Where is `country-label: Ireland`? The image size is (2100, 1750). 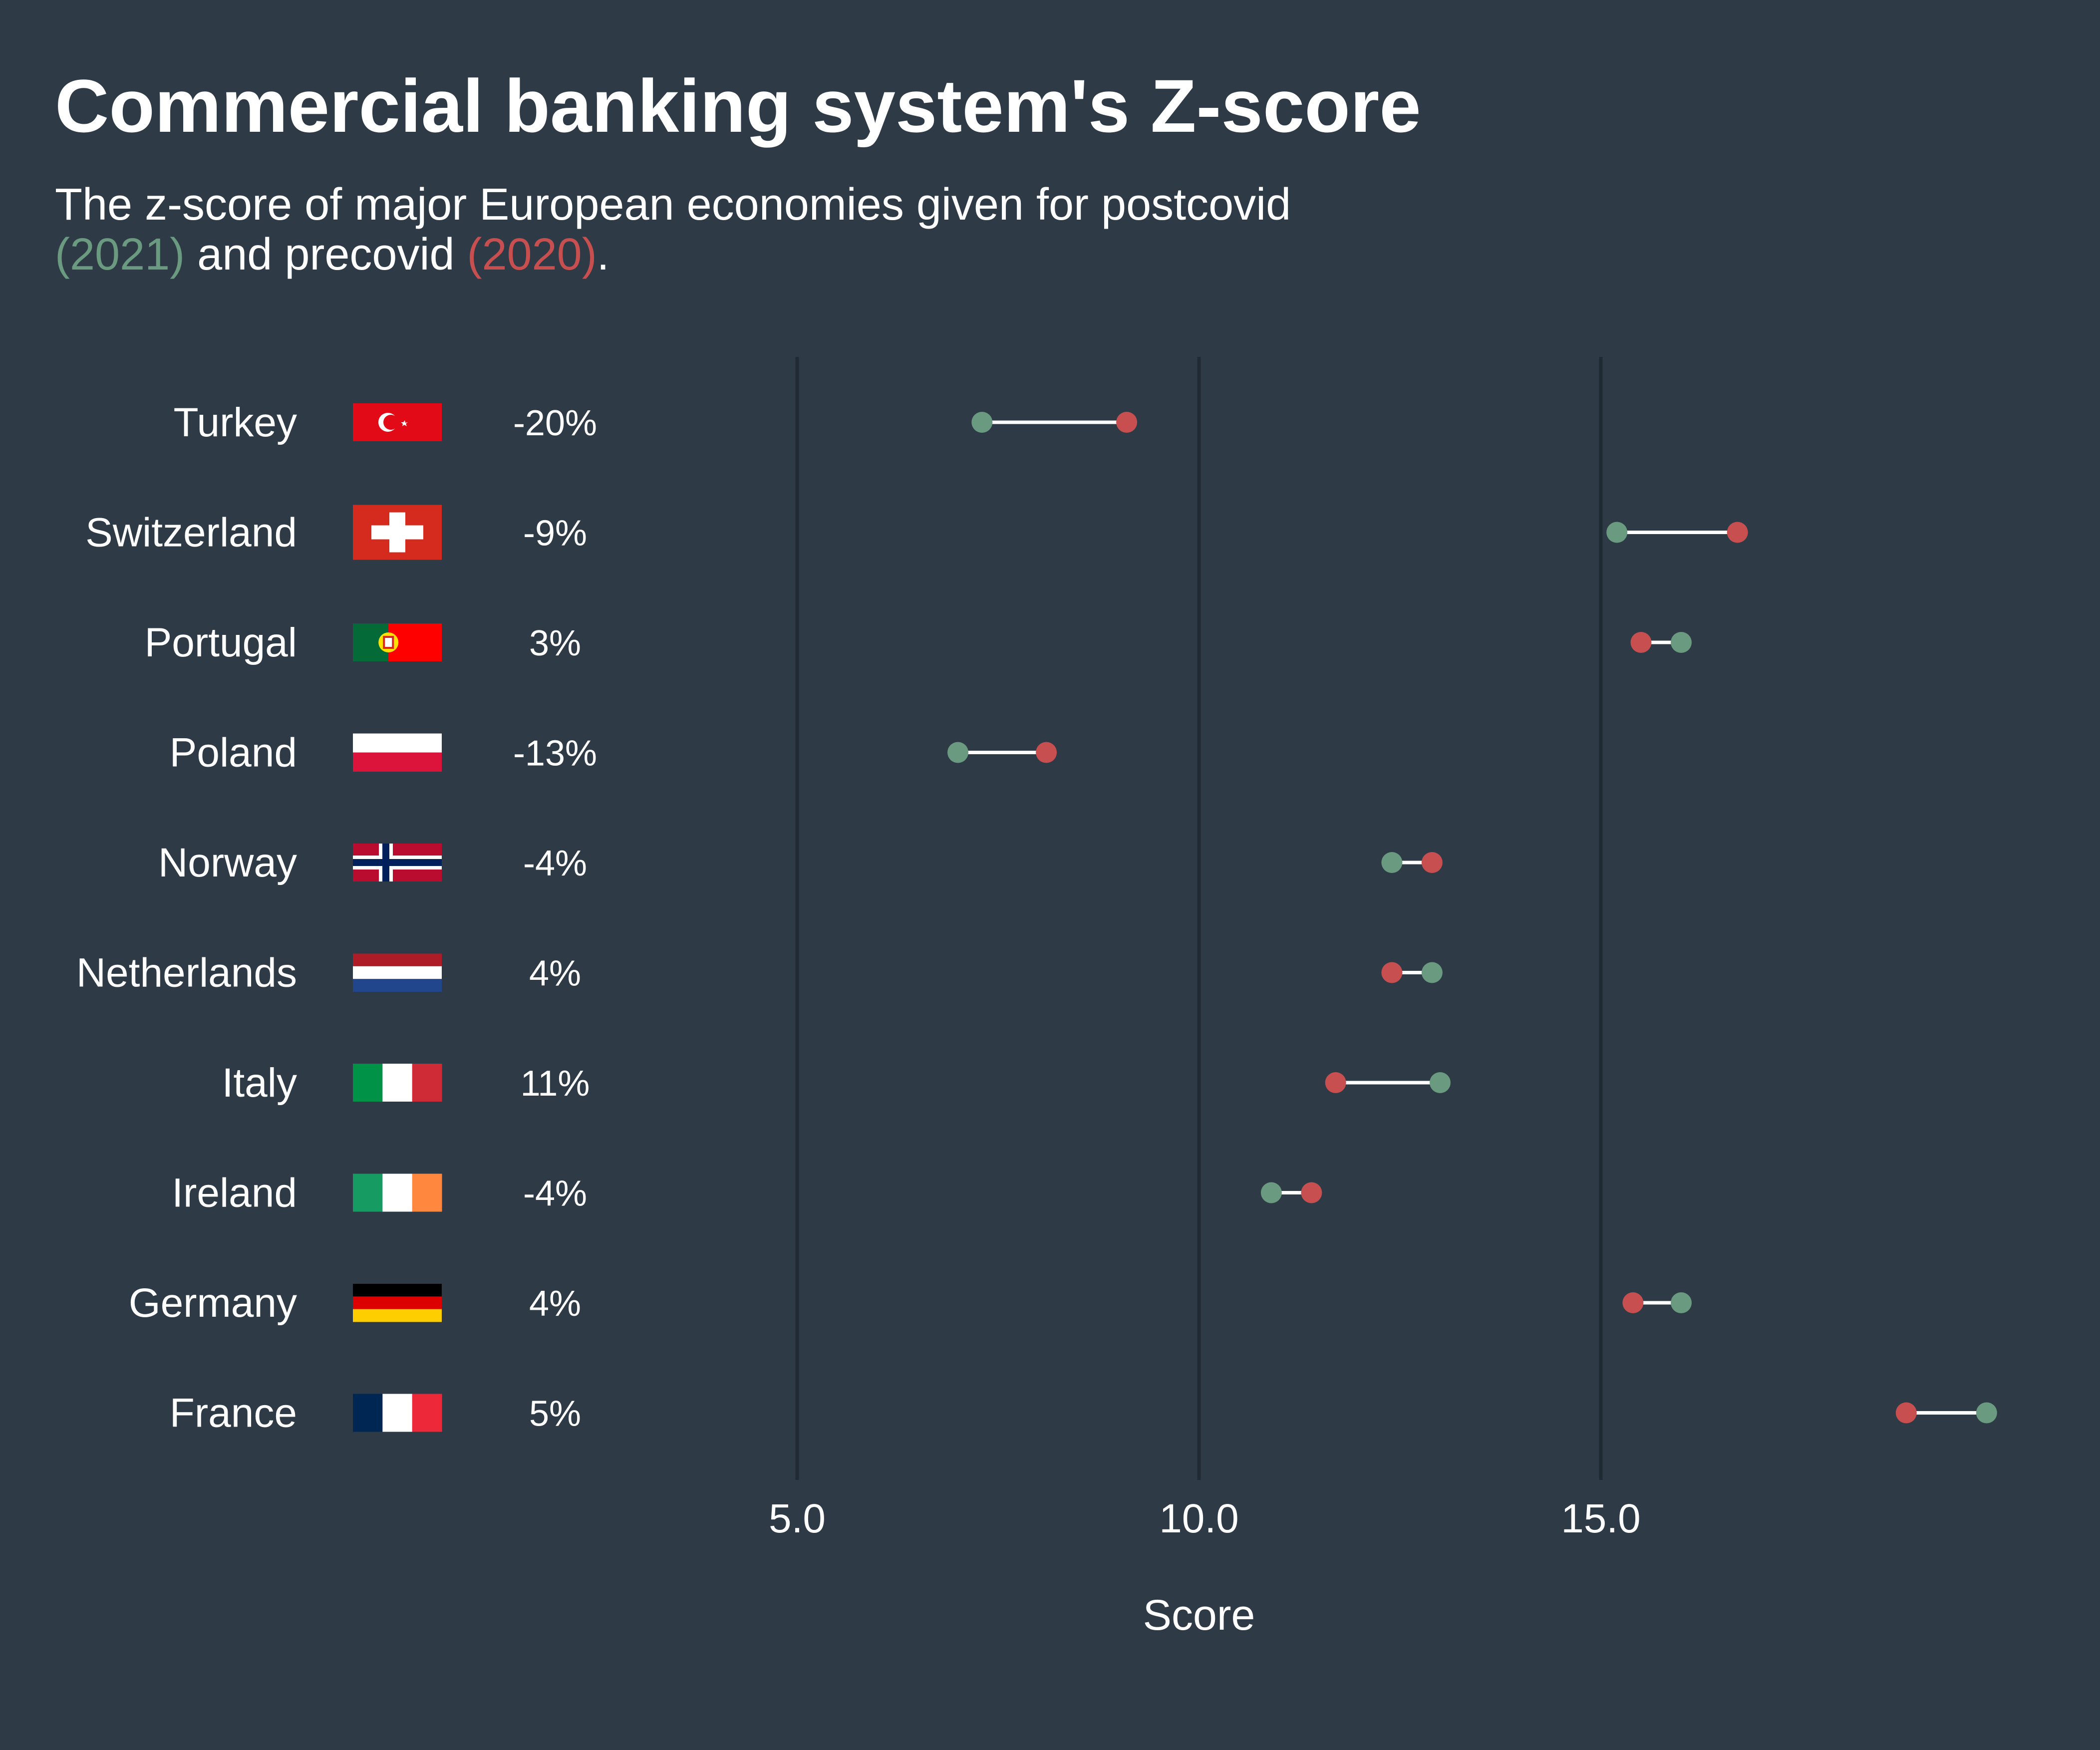
country-label: Ireland is located at coordinates (235, 1193).